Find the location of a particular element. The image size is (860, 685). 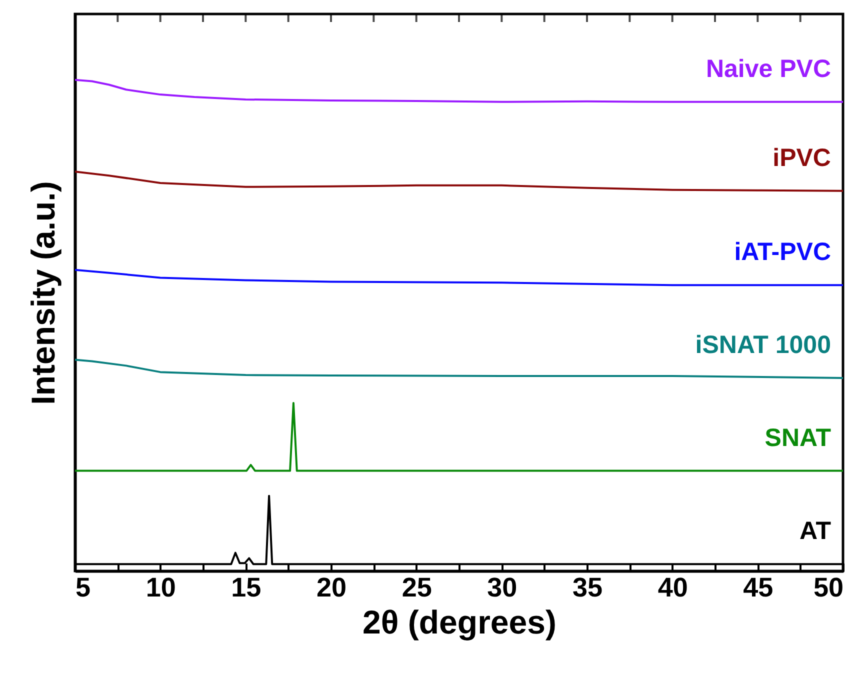

x-tick-label: 15 is located at coordinates (246, 587).